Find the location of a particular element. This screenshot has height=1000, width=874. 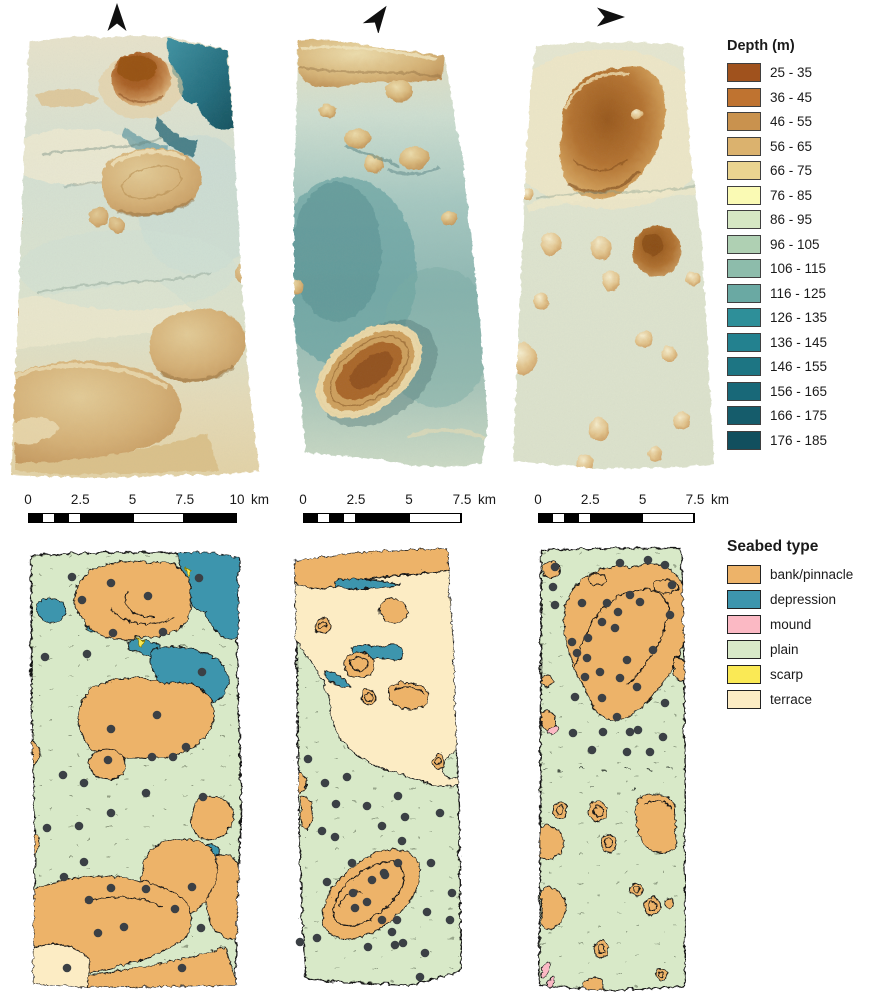

seabed-legend-item: plain is located at coordinates (800, 649).